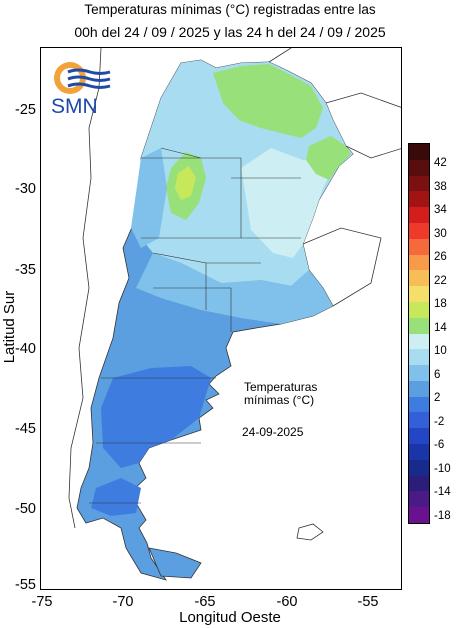  I want to click on chile-coast, so click(85, 288).